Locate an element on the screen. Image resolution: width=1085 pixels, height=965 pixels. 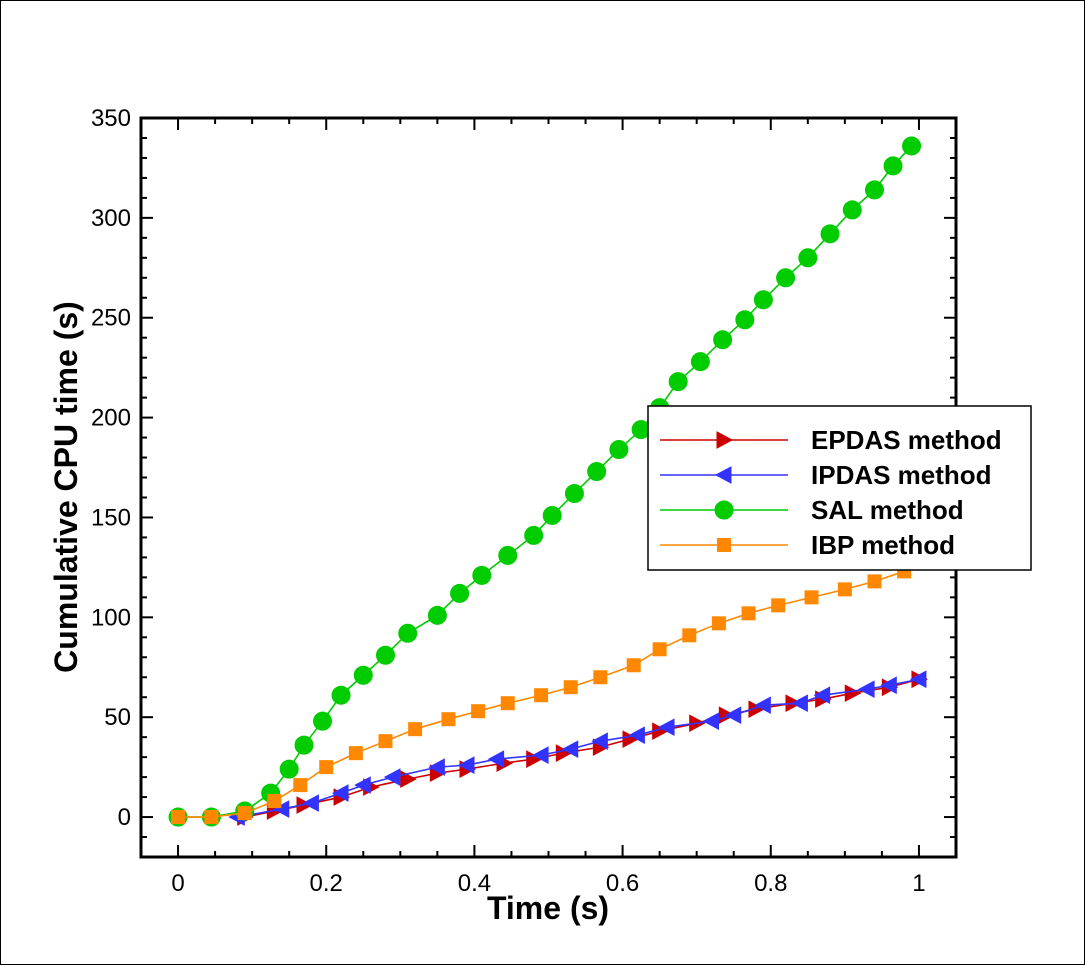
y-tick-label: 100 is located at coordinates (111, 617).